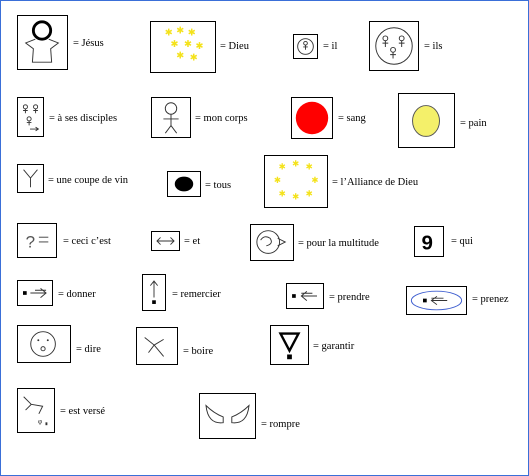  I want to click on et-symbol, so click(165, 241).